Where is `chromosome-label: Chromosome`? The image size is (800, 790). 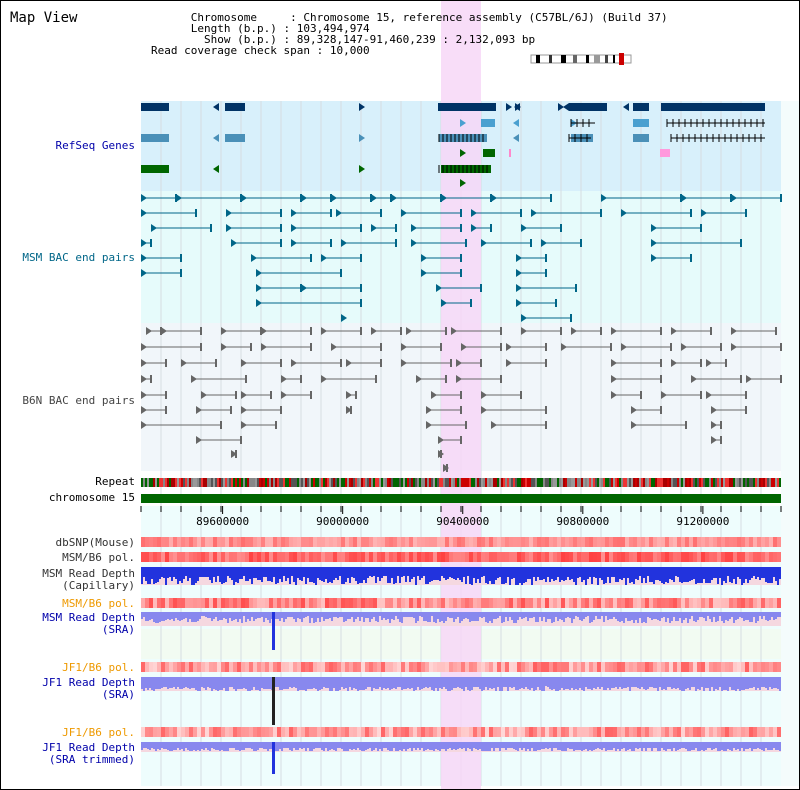 chromosome-label: Chromosome is located at coordinates (223, 17).